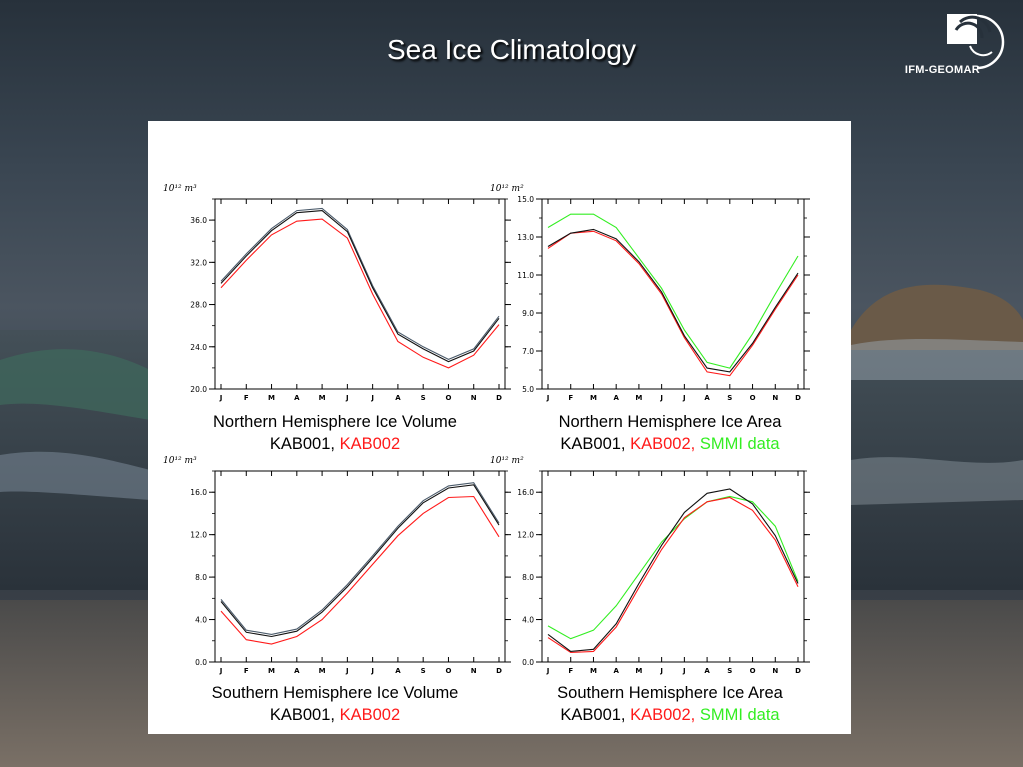  I want to click on caption-legend: KAB001, KAB002, SMMI data, so click(670, 444).